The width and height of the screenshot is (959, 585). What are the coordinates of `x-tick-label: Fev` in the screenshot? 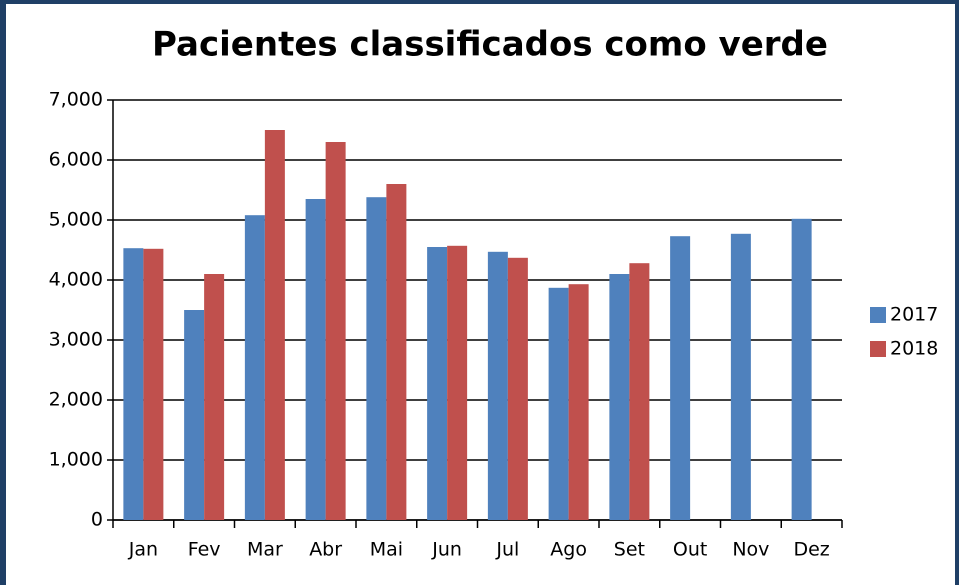 It's located at (204, 550).